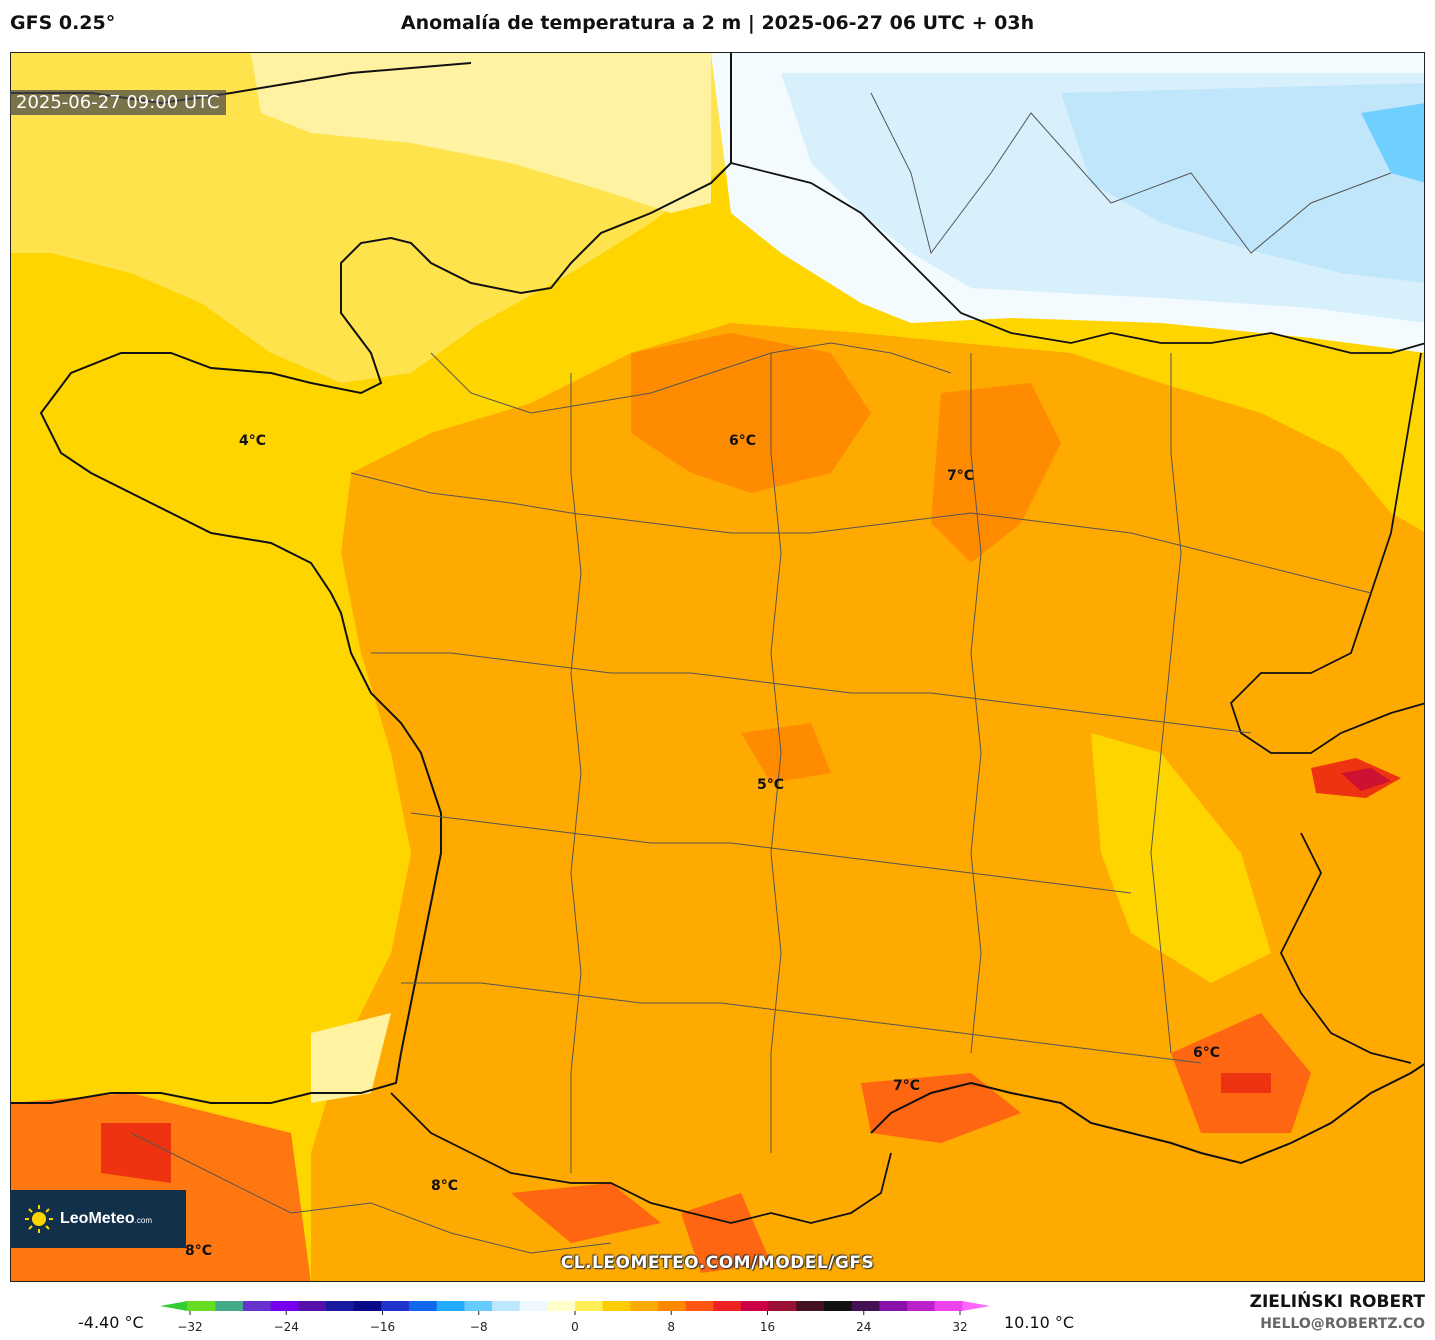 Image resolution: width=1435 pixels, height=1340 pixels. I want to click on field-alps-yellow, so click(1181, 858).